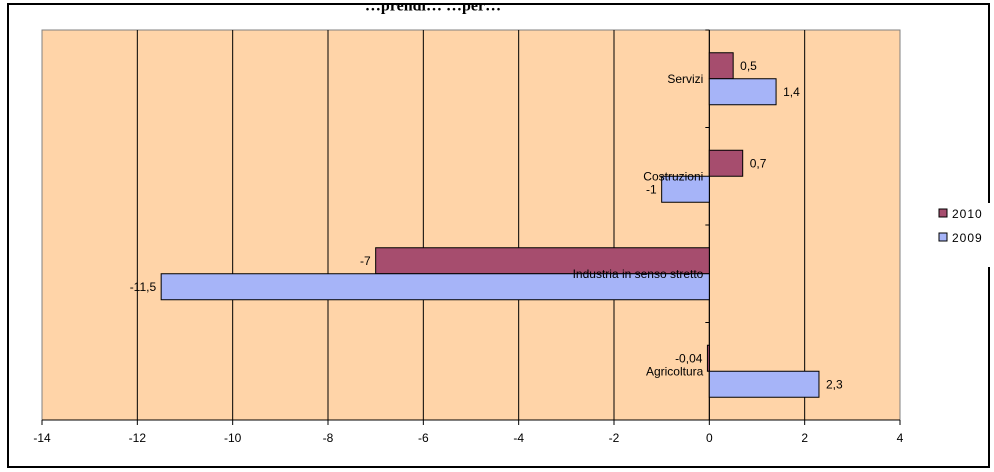 Image resolution: width=994 pixels, height=472 pixels. What do you see at coordinates (758, 163) in the screenshot?
I see `data-label-2010: 0,7` at bounding box center [758, 163].